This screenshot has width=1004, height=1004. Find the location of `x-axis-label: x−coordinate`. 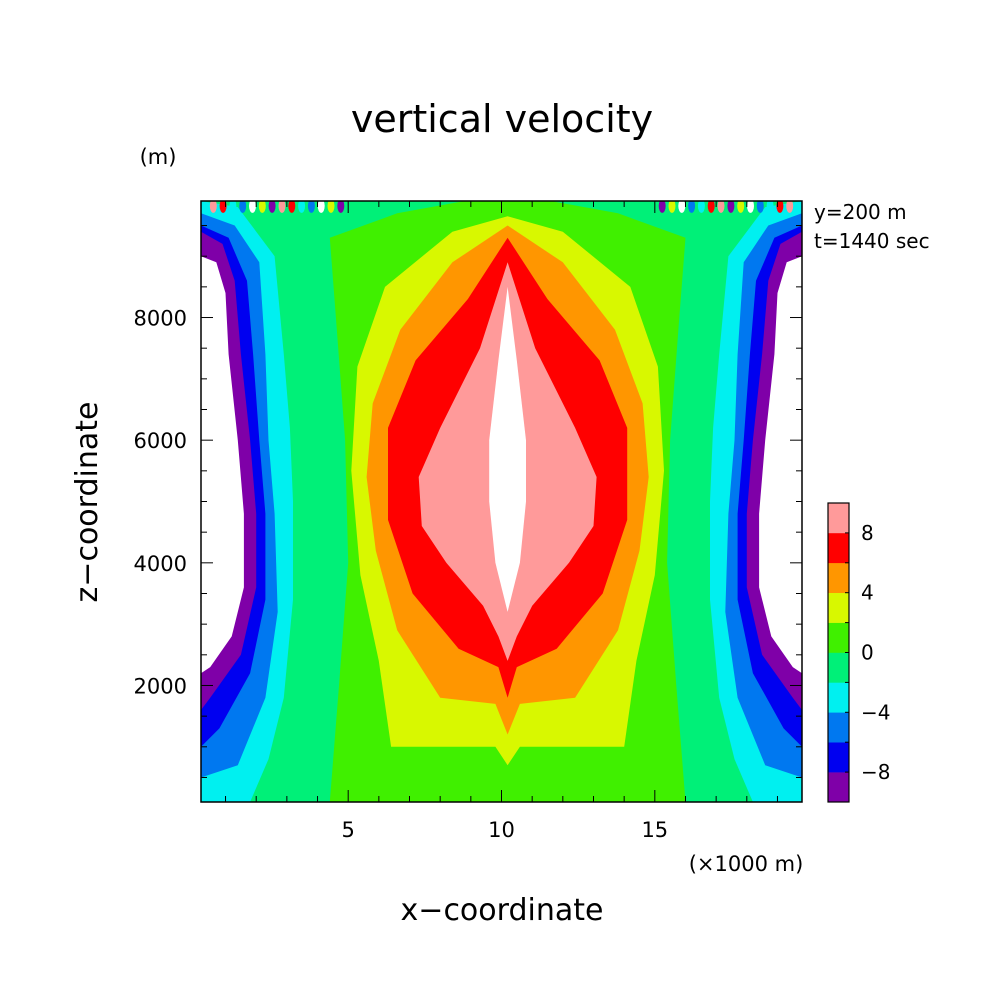

x-axis-label: x−coordinate is located at coordinates (502, 910).